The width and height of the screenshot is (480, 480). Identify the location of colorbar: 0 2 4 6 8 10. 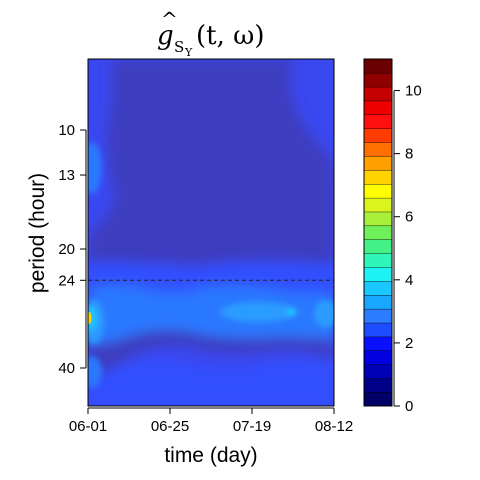
(392, 236).